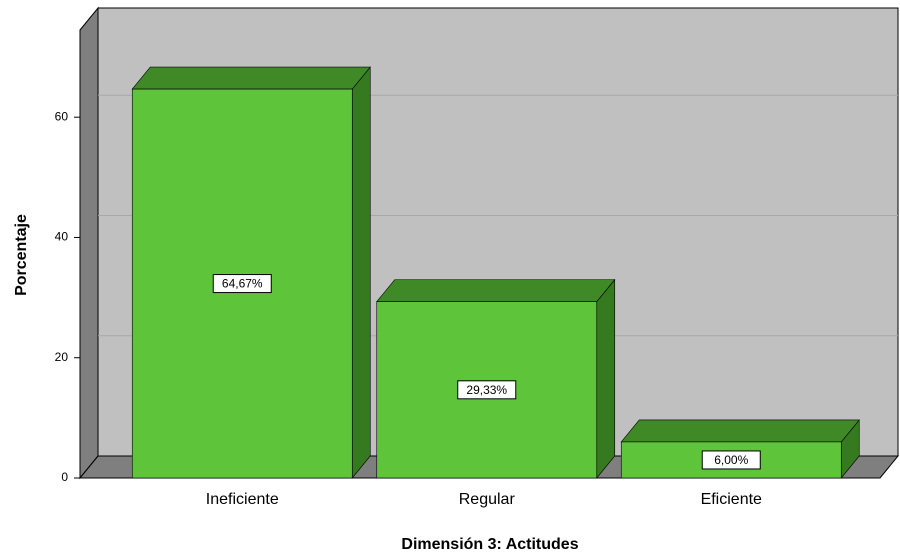  I want to click on y-tick-label: 20, so click(62, 357).